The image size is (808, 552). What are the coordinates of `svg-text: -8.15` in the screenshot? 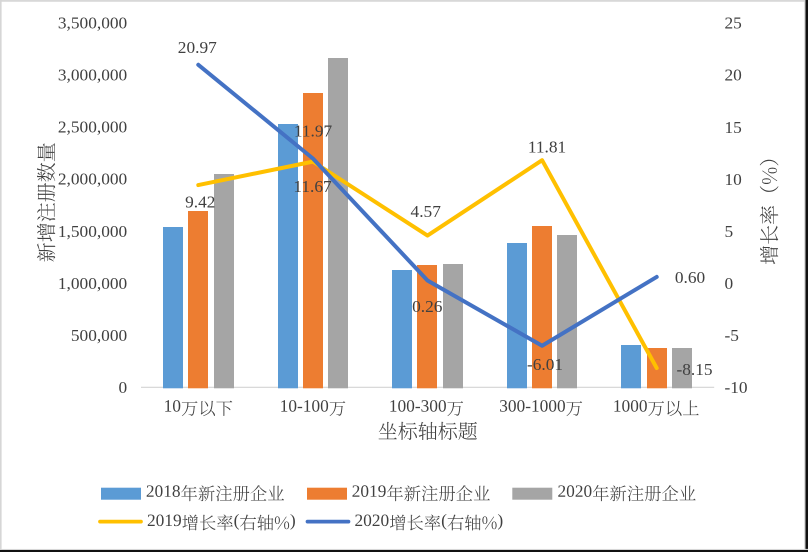 It's located at (694, 369).